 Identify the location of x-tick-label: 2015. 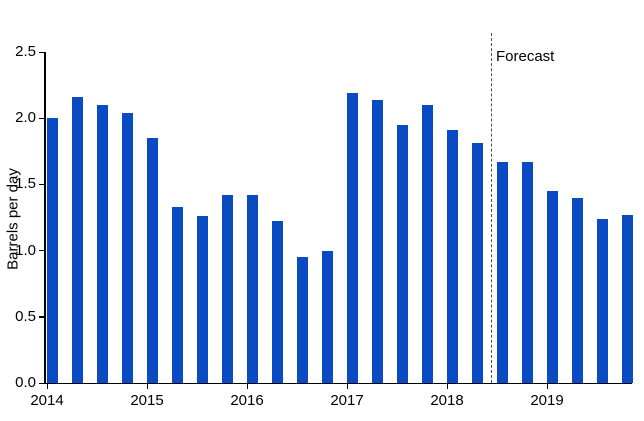
(147, 400).